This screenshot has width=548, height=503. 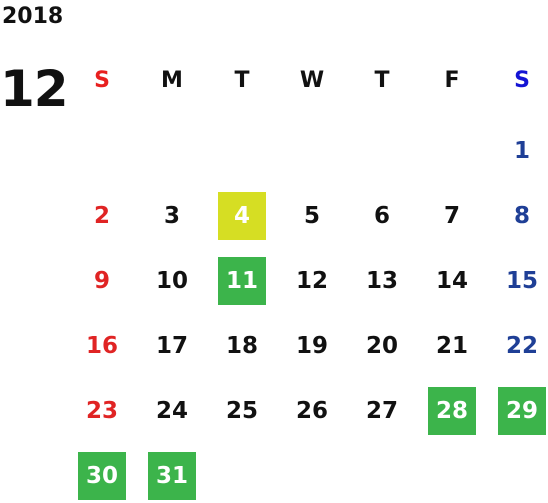 I want to click on day-cell: 24, so click(x=171, y=411).